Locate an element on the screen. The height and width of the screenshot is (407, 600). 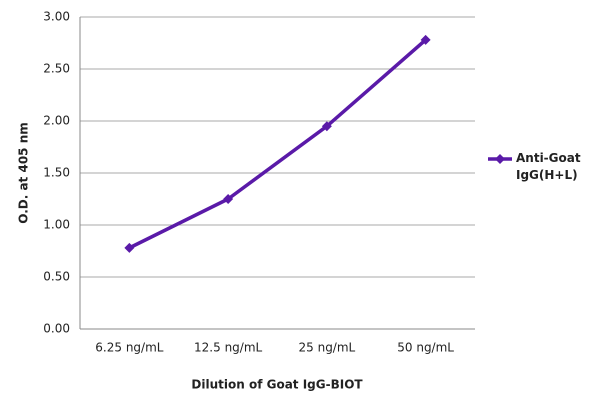
y-tick-label: 1.50 is located at coordinates (56, 173).